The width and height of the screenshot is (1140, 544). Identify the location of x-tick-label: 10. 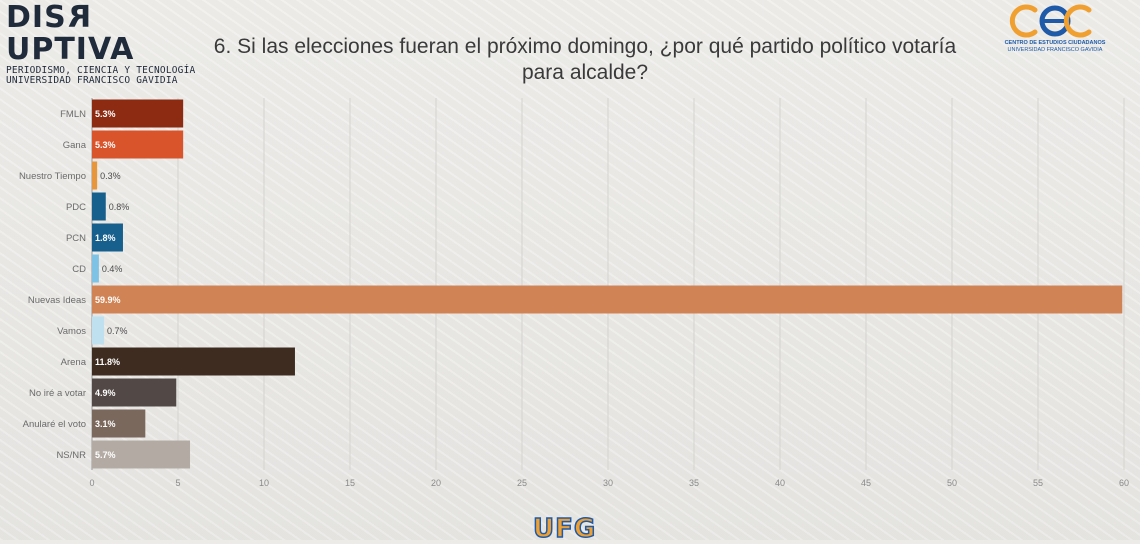
(264, 483).